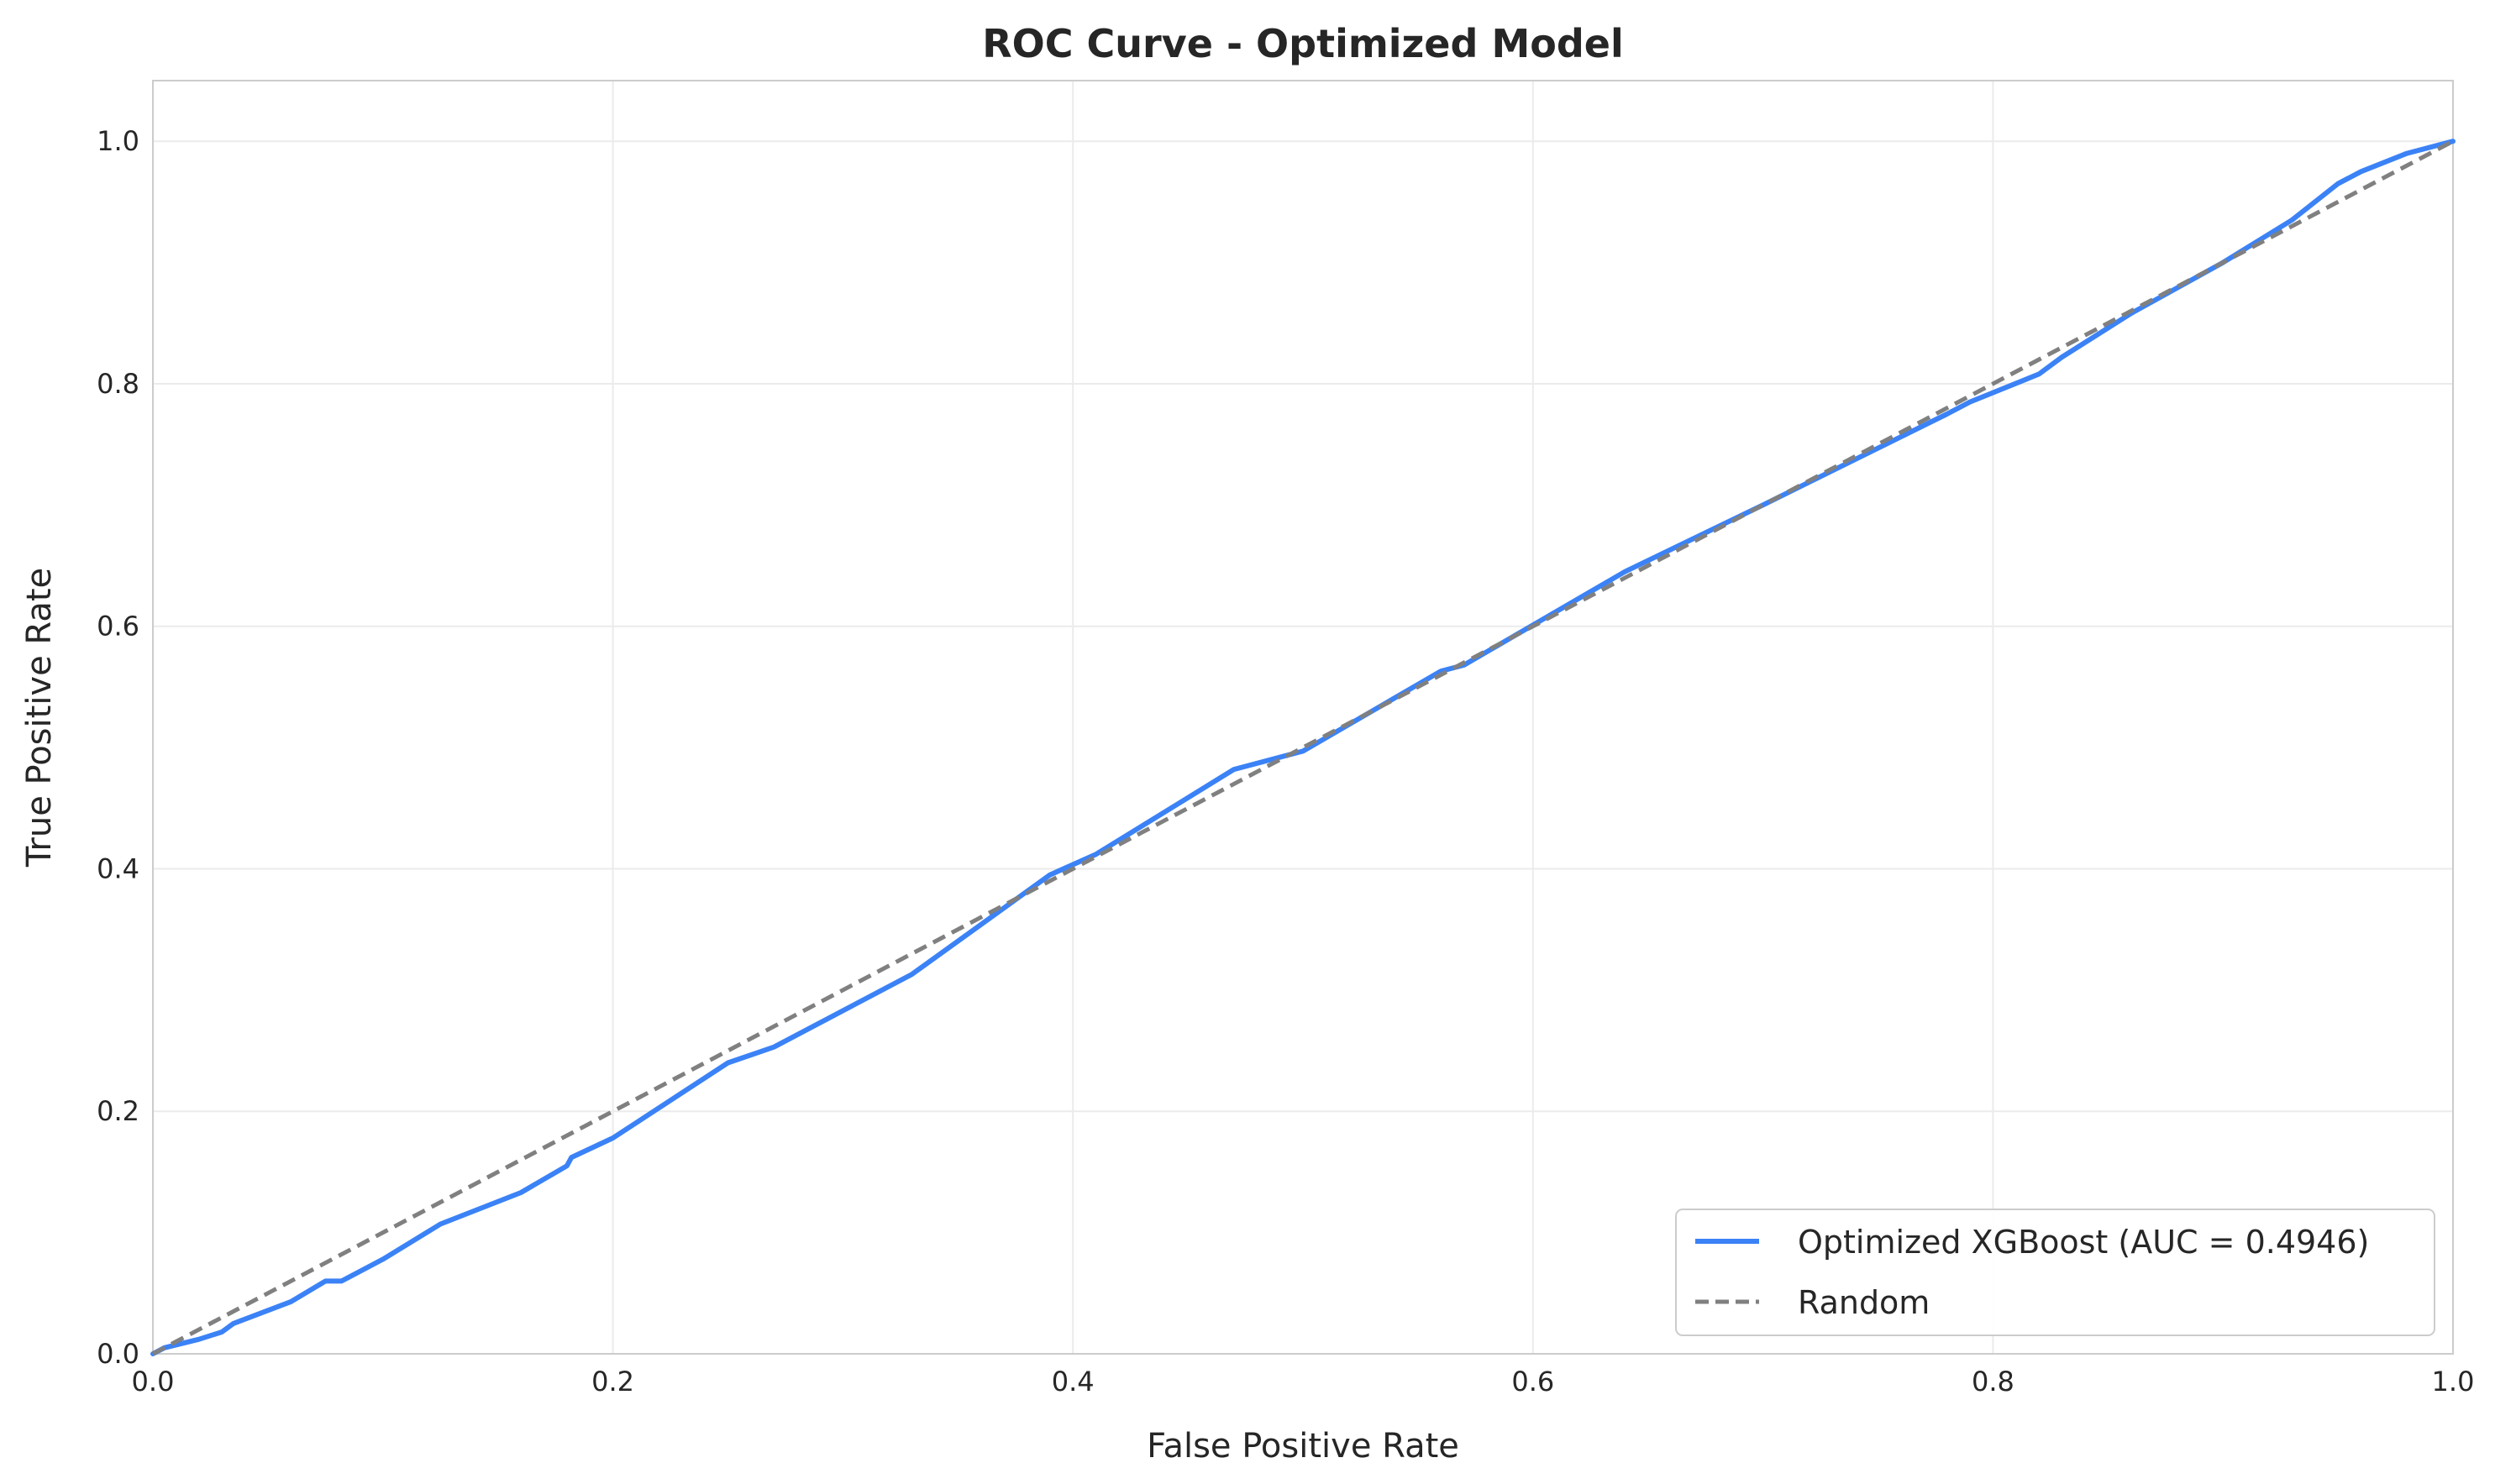  I want to click on y-tick-label: 0.6, so click(118, 627).